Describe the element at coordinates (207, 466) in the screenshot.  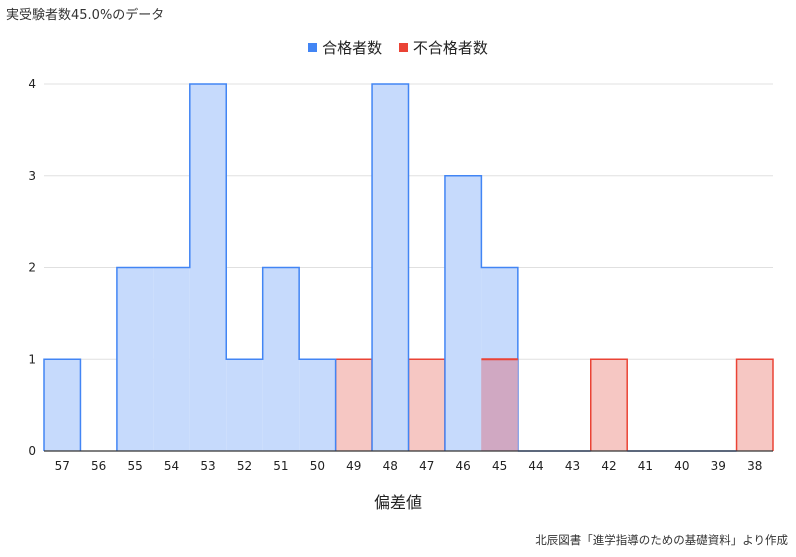
I see `x-tick-label: 53` at that location.